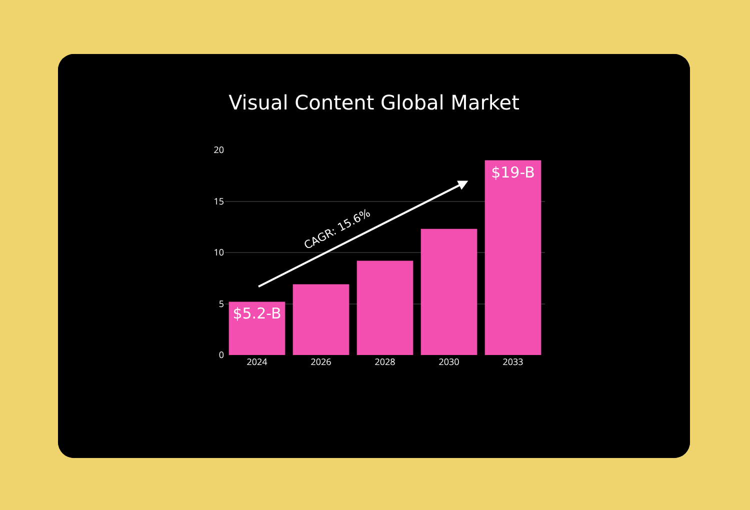  Describe the element at coordinates (219, 252) in the screenshot. I see `y-tick-label: 10` at that location.